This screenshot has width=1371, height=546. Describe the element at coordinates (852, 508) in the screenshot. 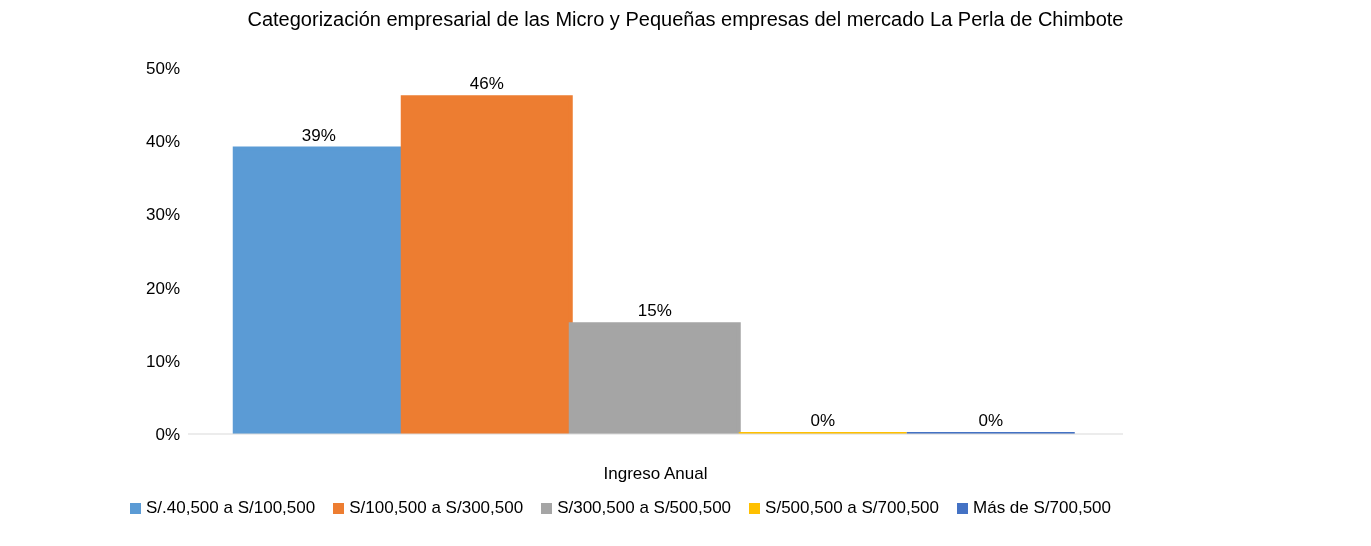

I see `legend-label: S/500,500 a S/700,500` at that location.